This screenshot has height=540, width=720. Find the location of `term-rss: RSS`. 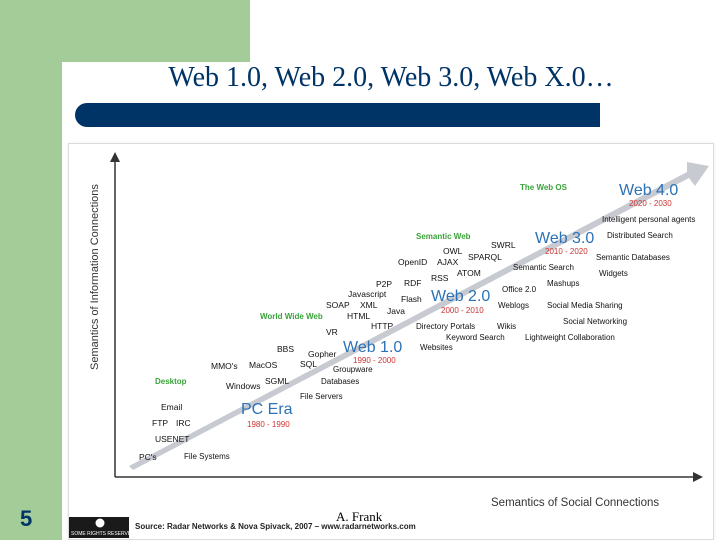

term-rss: RSS is located at coordinates (440, 278).